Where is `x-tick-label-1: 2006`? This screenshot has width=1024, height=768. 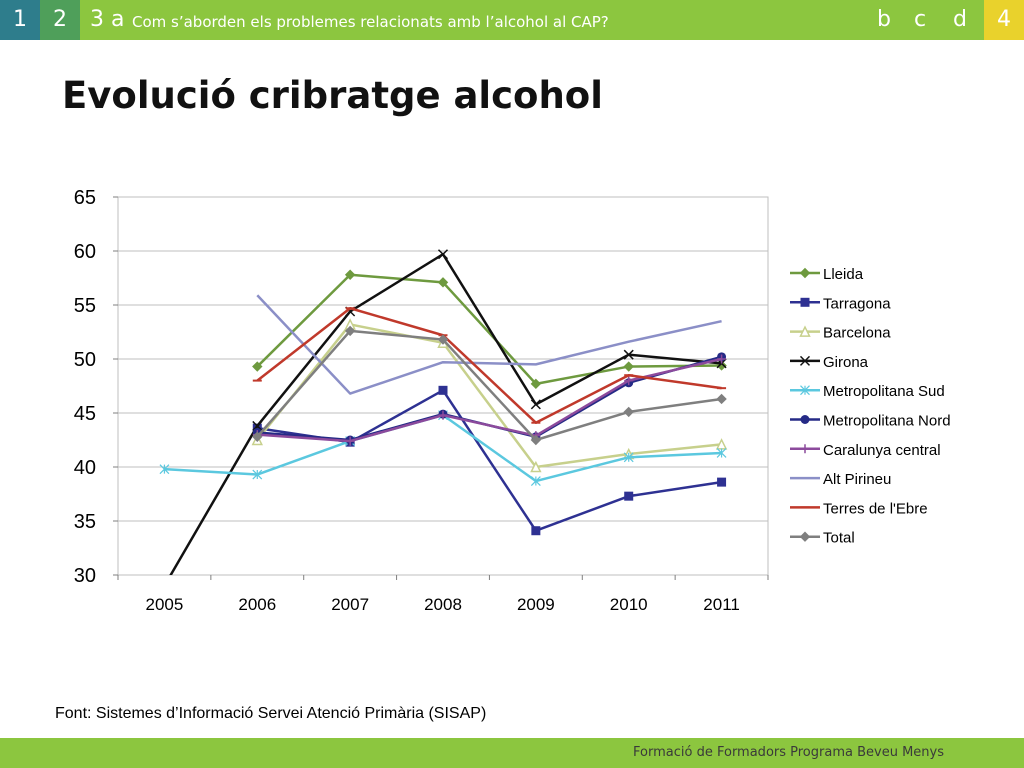 x-tick-label-1: 2006 is located at coordinates (257, 604).